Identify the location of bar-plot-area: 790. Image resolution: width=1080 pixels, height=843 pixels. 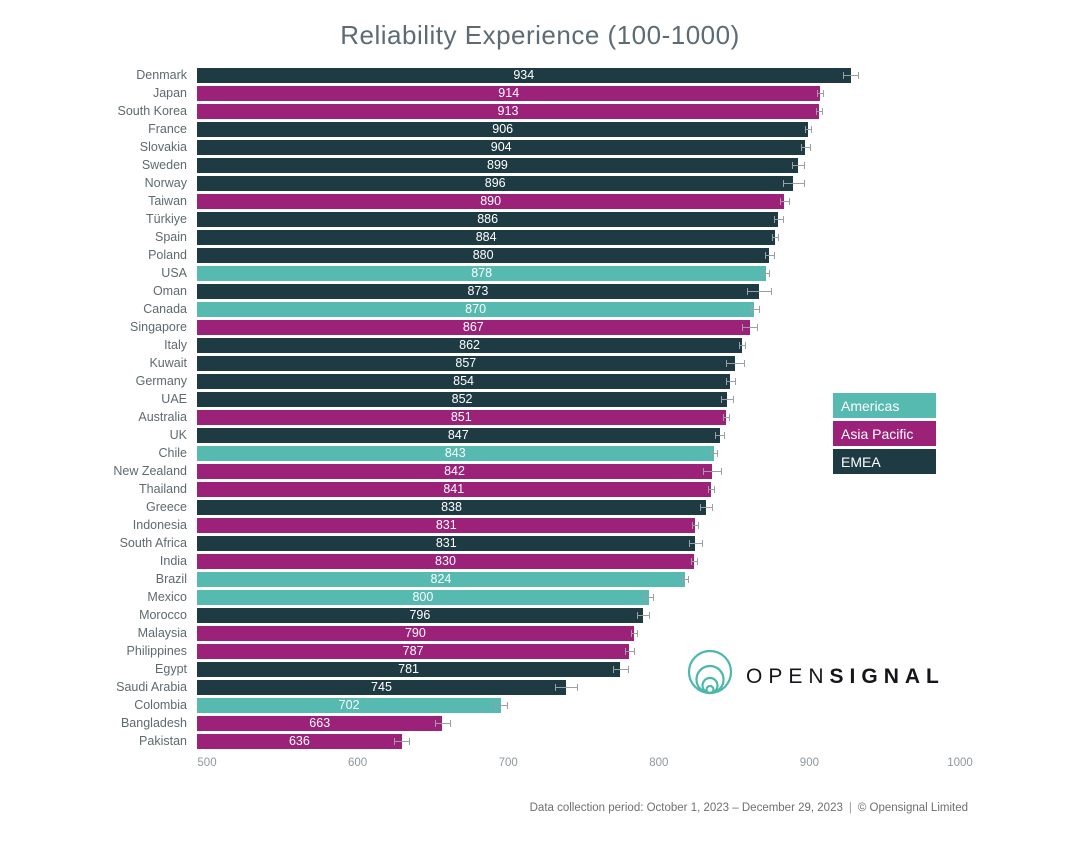
(573, 633).